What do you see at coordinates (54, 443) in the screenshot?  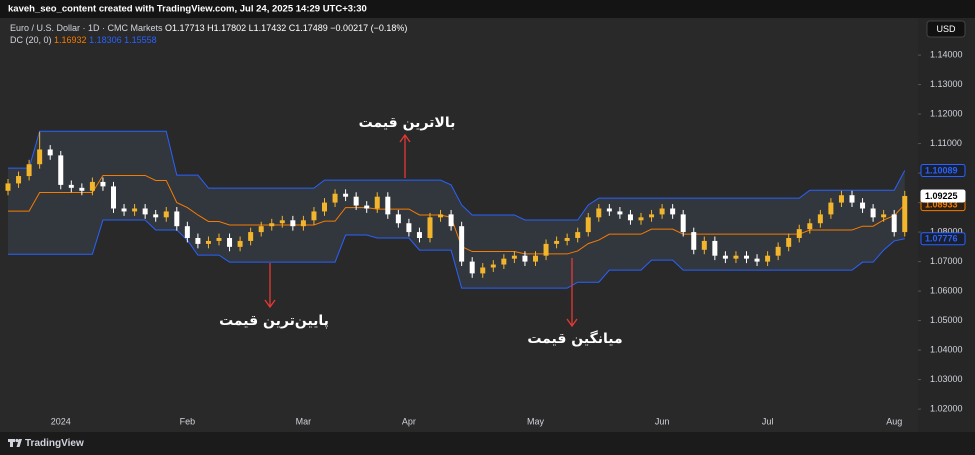 I see `footer-brand: TradingView` at bounding box center [54, 443].